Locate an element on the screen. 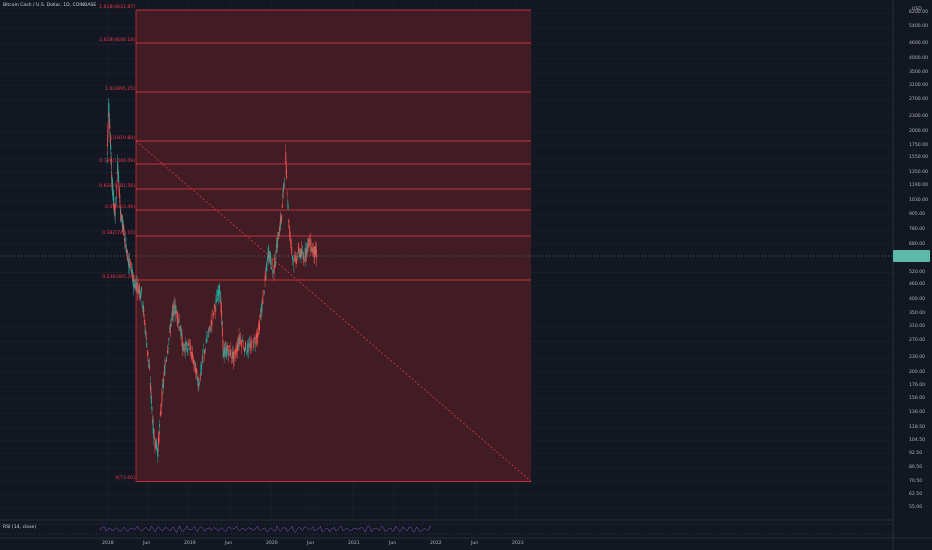 Image resolution: width=932 pixels, height=550 pixels. rsi-indicator-title: RSI (14, close) is located at coordinates (20, 527).